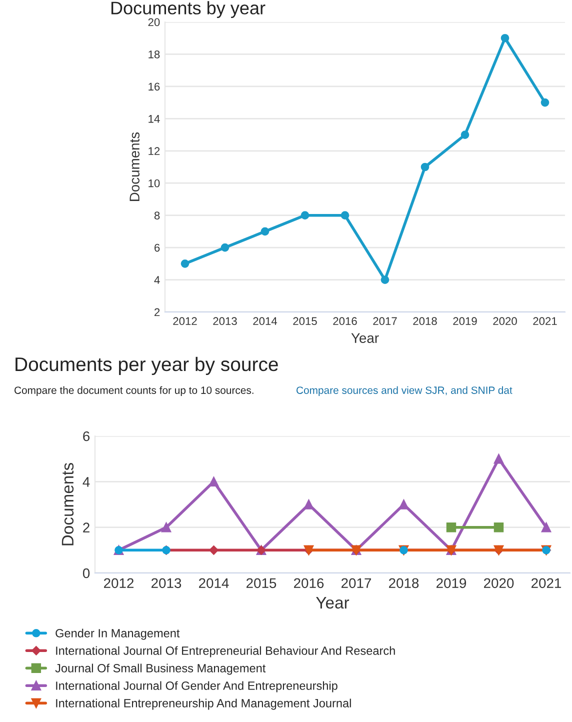 This screenshot has height=722, width=572. Describe the element at coordinates (154, 54) in the screenshot. I see `y-tick-label: 18` at that location.